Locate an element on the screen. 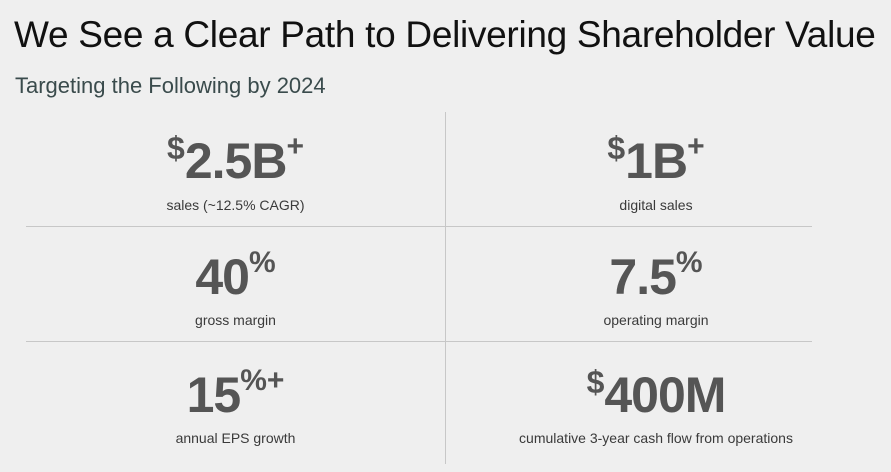 The image size is (891, 472). target-label: gross margin is located at coordinates (235, 320).